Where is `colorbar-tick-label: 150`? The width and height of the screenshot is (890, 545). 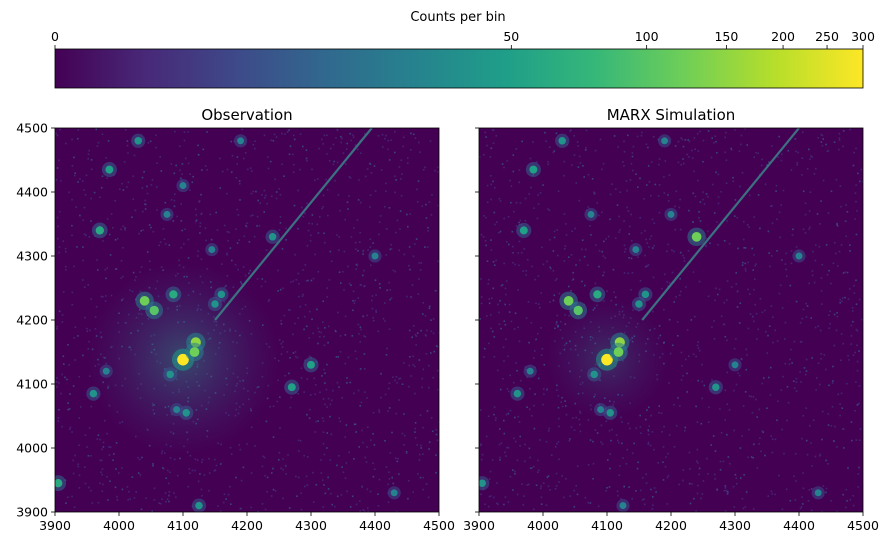 colorbar-tick-label: 150 is located at coordinates (726, 36).